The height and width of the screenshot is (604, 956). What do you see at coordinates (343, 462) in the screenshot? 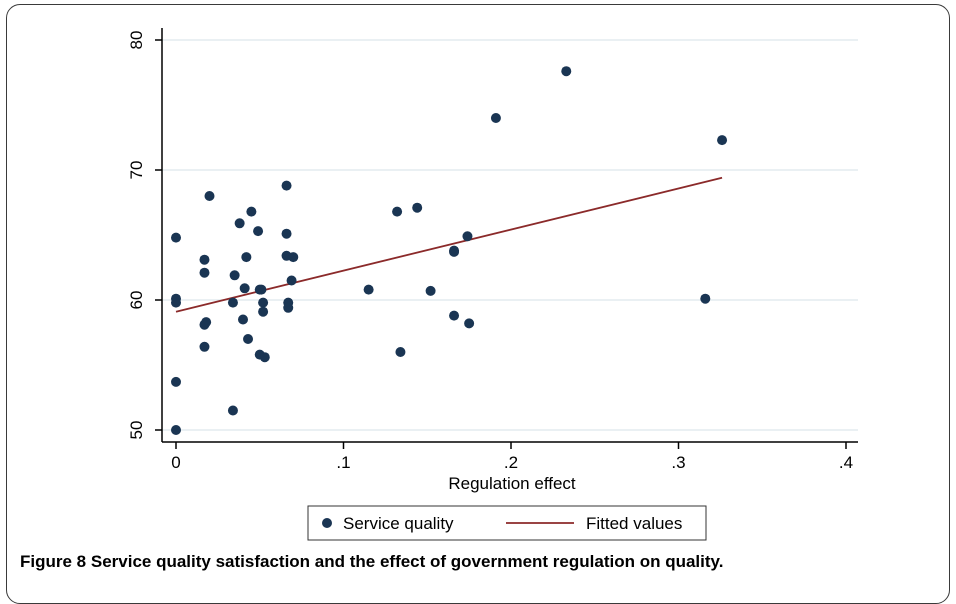
I see `x-tick-label-1: .1` at bounding box center [343, 462].